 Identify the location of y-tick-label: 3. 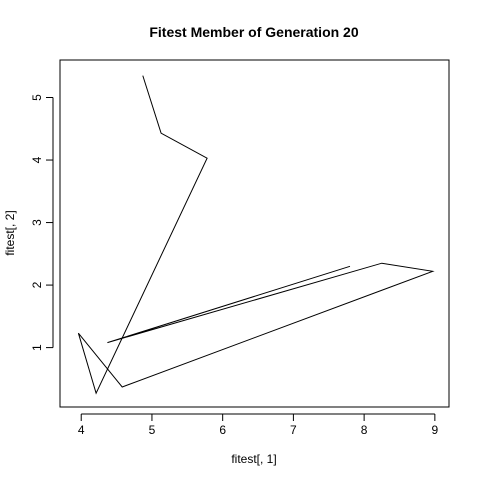
(37, 222).